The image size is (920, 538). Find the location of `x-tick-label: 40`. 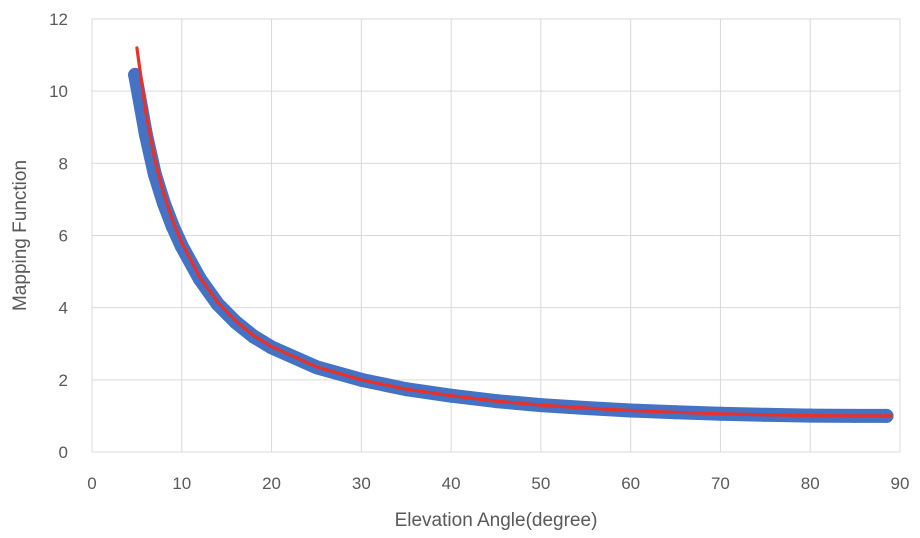

x-tick-label: 40 is located at coordinates (451, 483).